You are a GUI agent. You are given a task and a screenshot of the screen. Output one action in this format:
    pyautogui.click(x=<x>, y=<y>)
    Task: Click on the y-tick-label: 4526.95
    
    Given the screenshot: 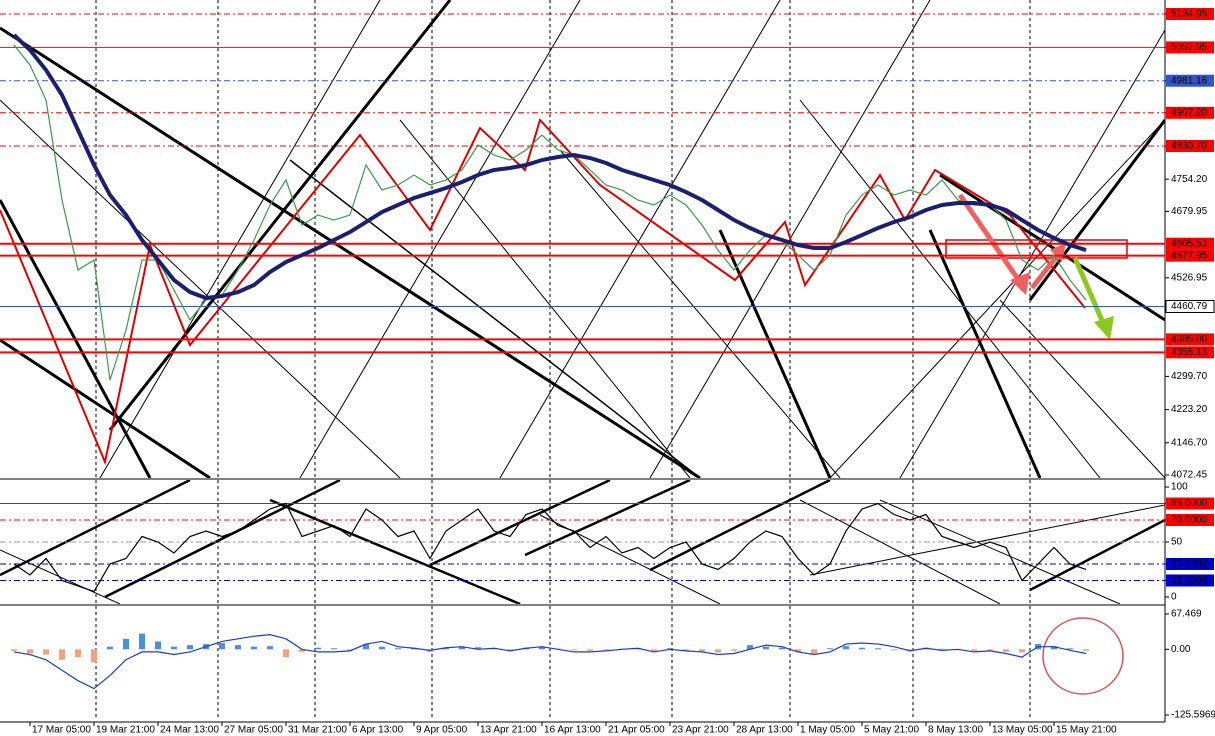 What is the action you would take?
    pyautogui.click(x=1189, y=277)
    